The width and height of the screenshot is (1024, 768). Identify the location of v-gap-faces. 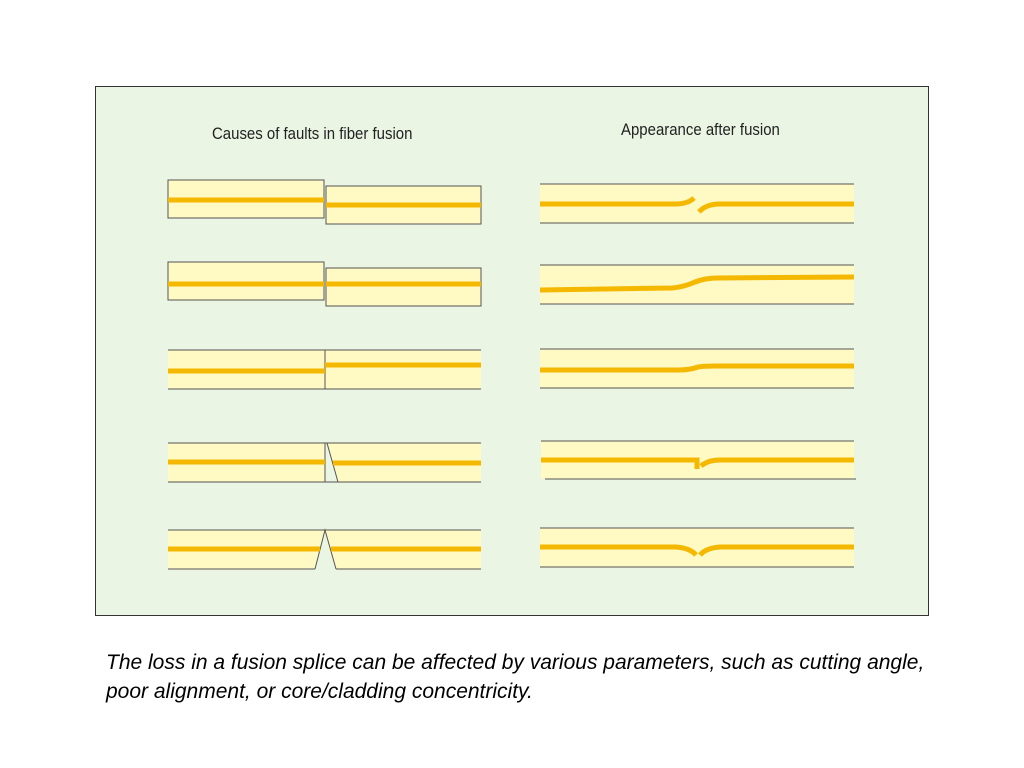
(325, 549).